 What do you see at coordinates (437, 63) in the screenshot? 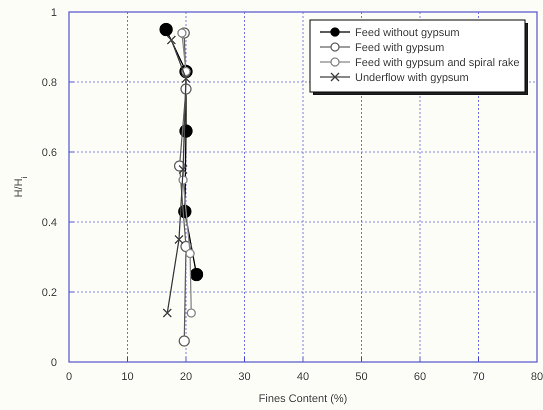
I see `legend-label: Feed with gypsum and spiral rake` at bounding box center [437, 63].